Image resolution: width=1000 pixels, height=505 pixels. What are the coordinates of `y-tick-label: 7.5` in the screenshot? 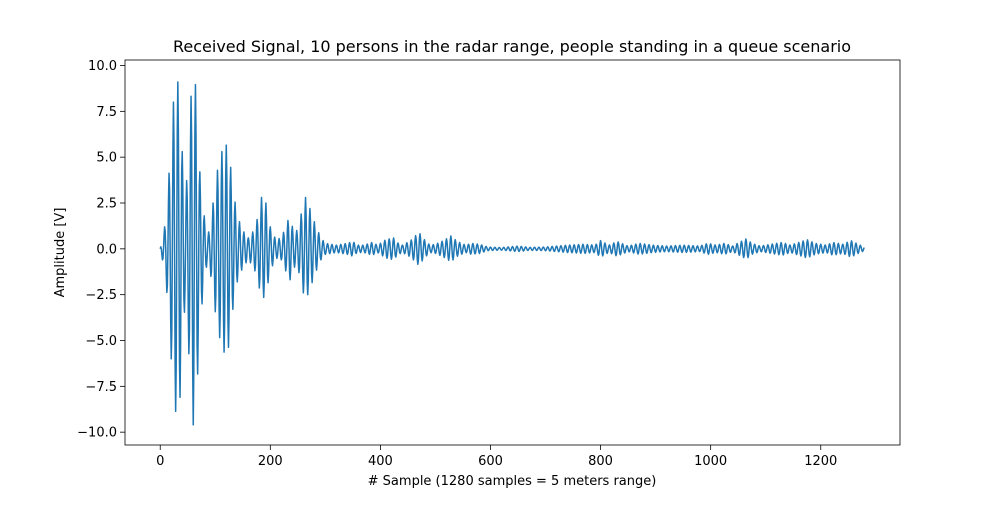 It's located at (106, 112).